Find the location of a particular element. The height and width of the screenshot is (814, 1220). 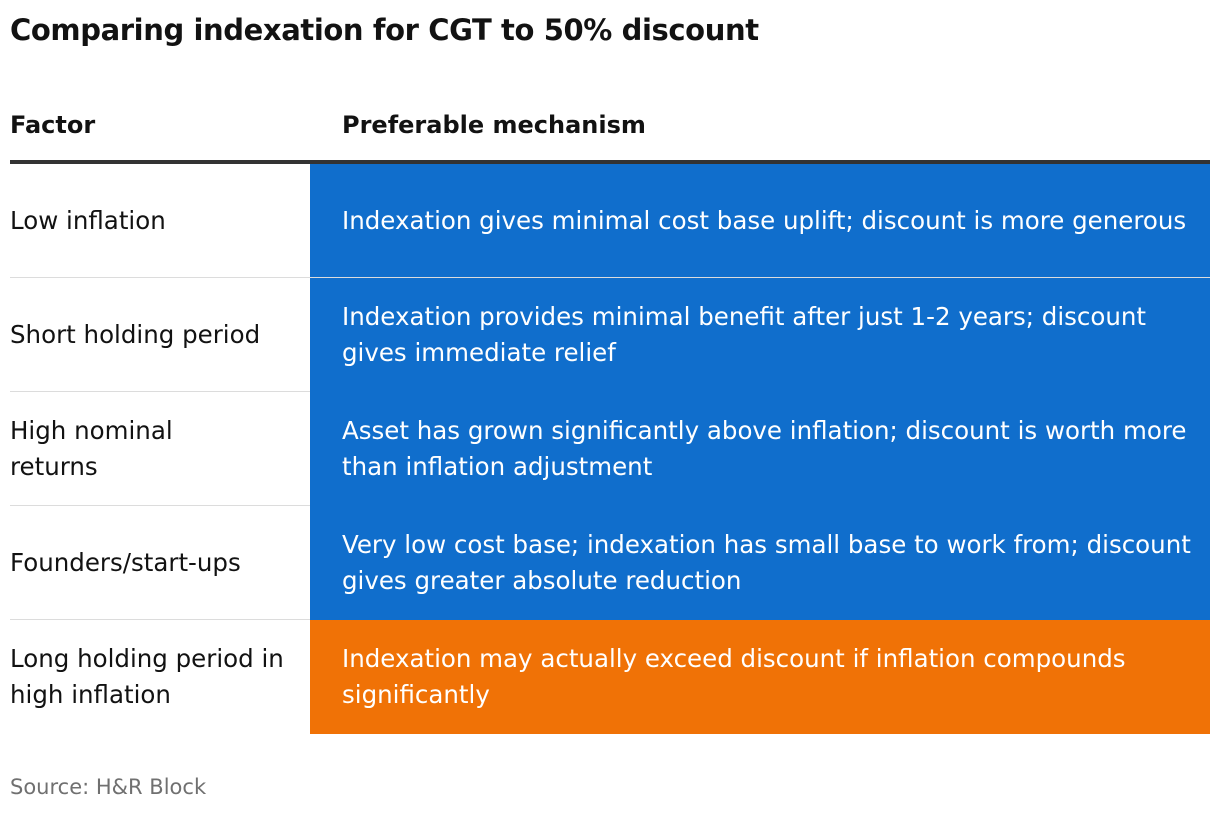

row-factor: Long holding period in high inflation is located at coordinates (147, 676).